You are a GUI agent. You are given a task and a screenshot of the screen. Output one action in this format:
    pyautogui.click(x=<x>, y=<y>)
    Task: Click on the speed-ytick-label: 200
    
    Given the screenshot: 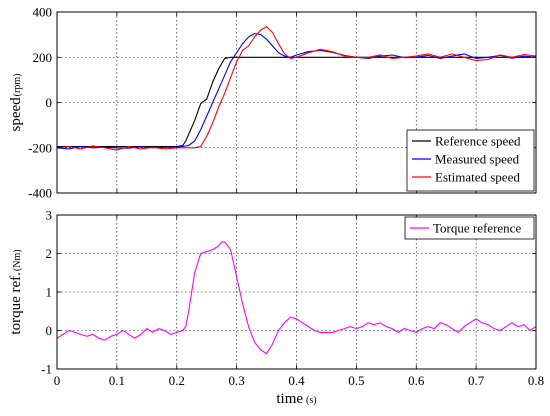 What is the action you would take?
    pyautogui.click(x=43, y=57)
    